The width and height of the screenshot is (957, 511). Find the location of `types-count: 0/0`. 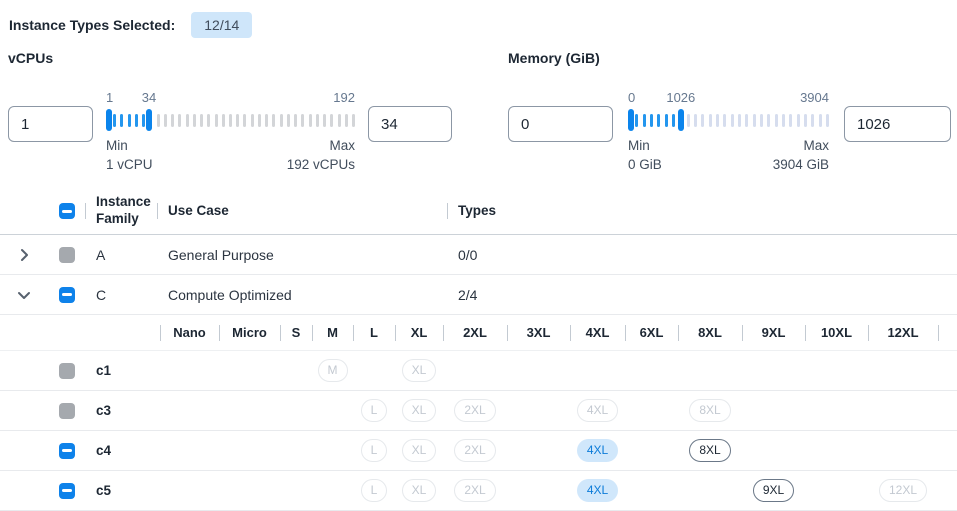

types-count: 0/0 is located at coordinates (468, 254).